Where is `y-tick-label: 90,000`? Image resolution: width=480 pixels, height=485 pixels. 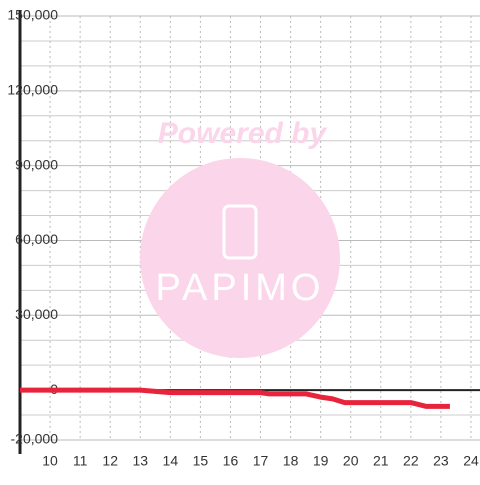 y-tick-label: 90,000 is located at coordinates (36, 164).